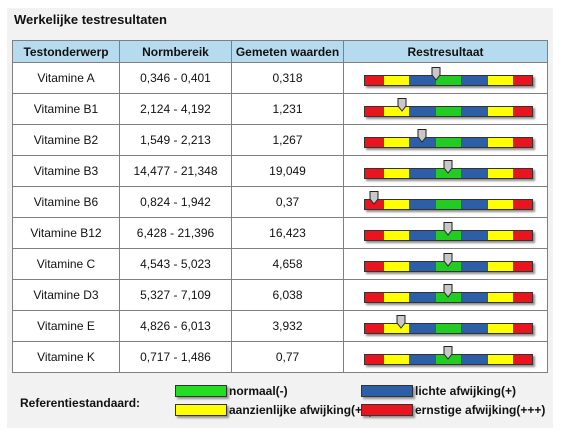 The height and width of the screenshot is (436, 563). I want to click on measured-cell: 1,231, so click(287, 109).